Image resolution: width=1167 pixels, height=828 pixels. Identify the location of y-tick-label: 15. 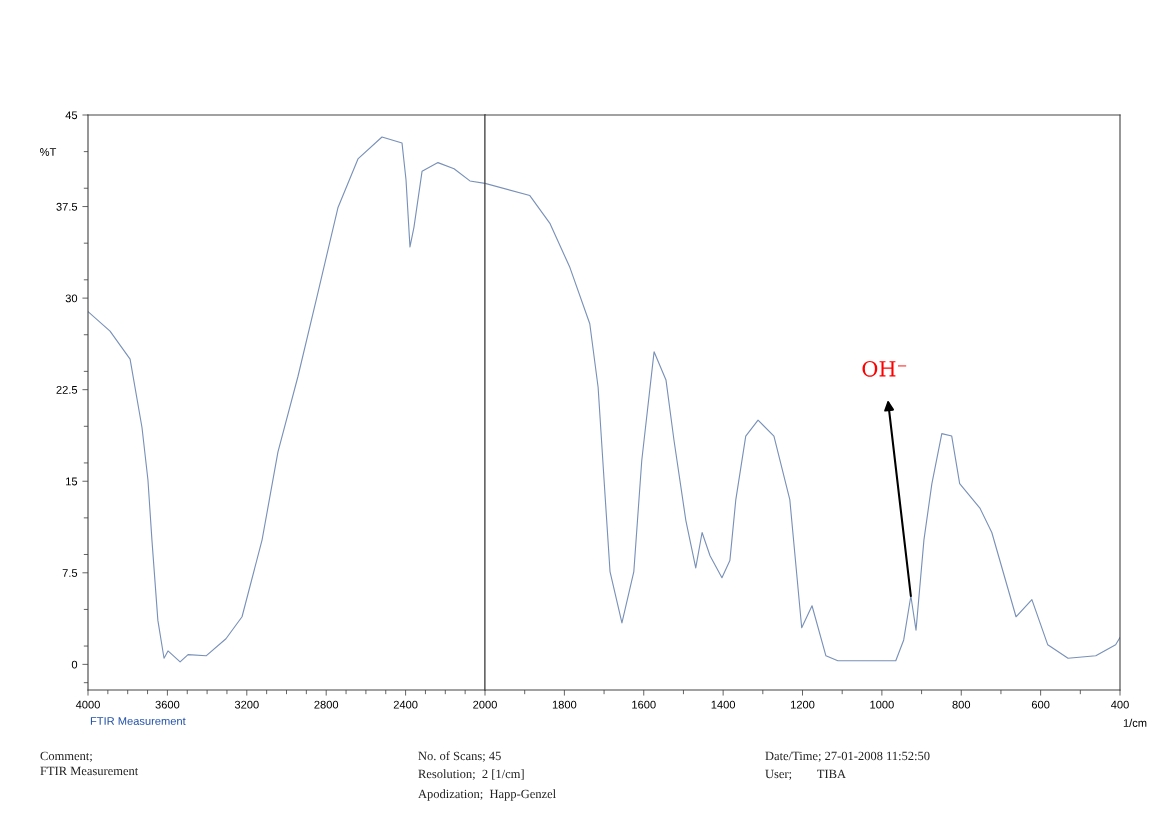
(72, 481).